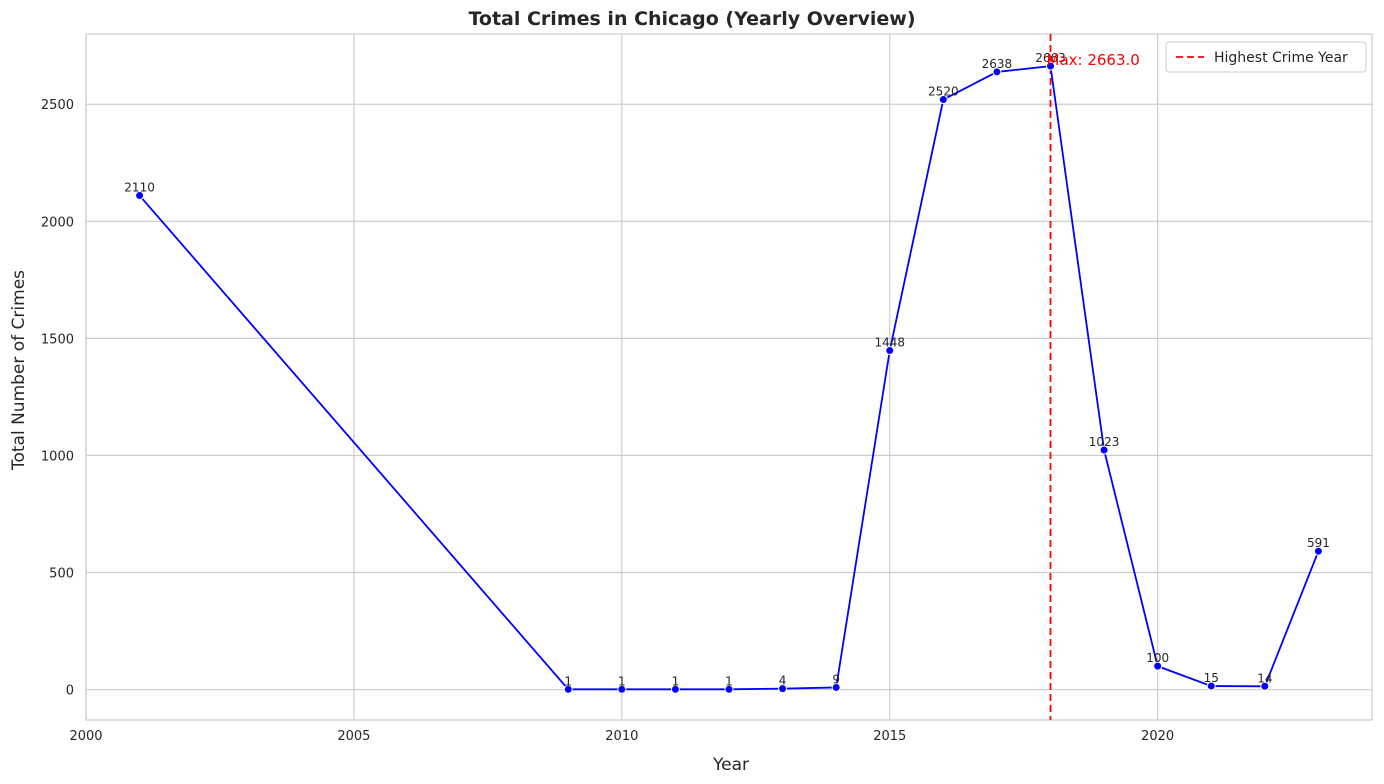 The width and height of the screenshot is (1384, 784). What do you see at coordinates (943, 92) in the screenshot?
I see `data-label: 2520` at bounding box center [943, 92].